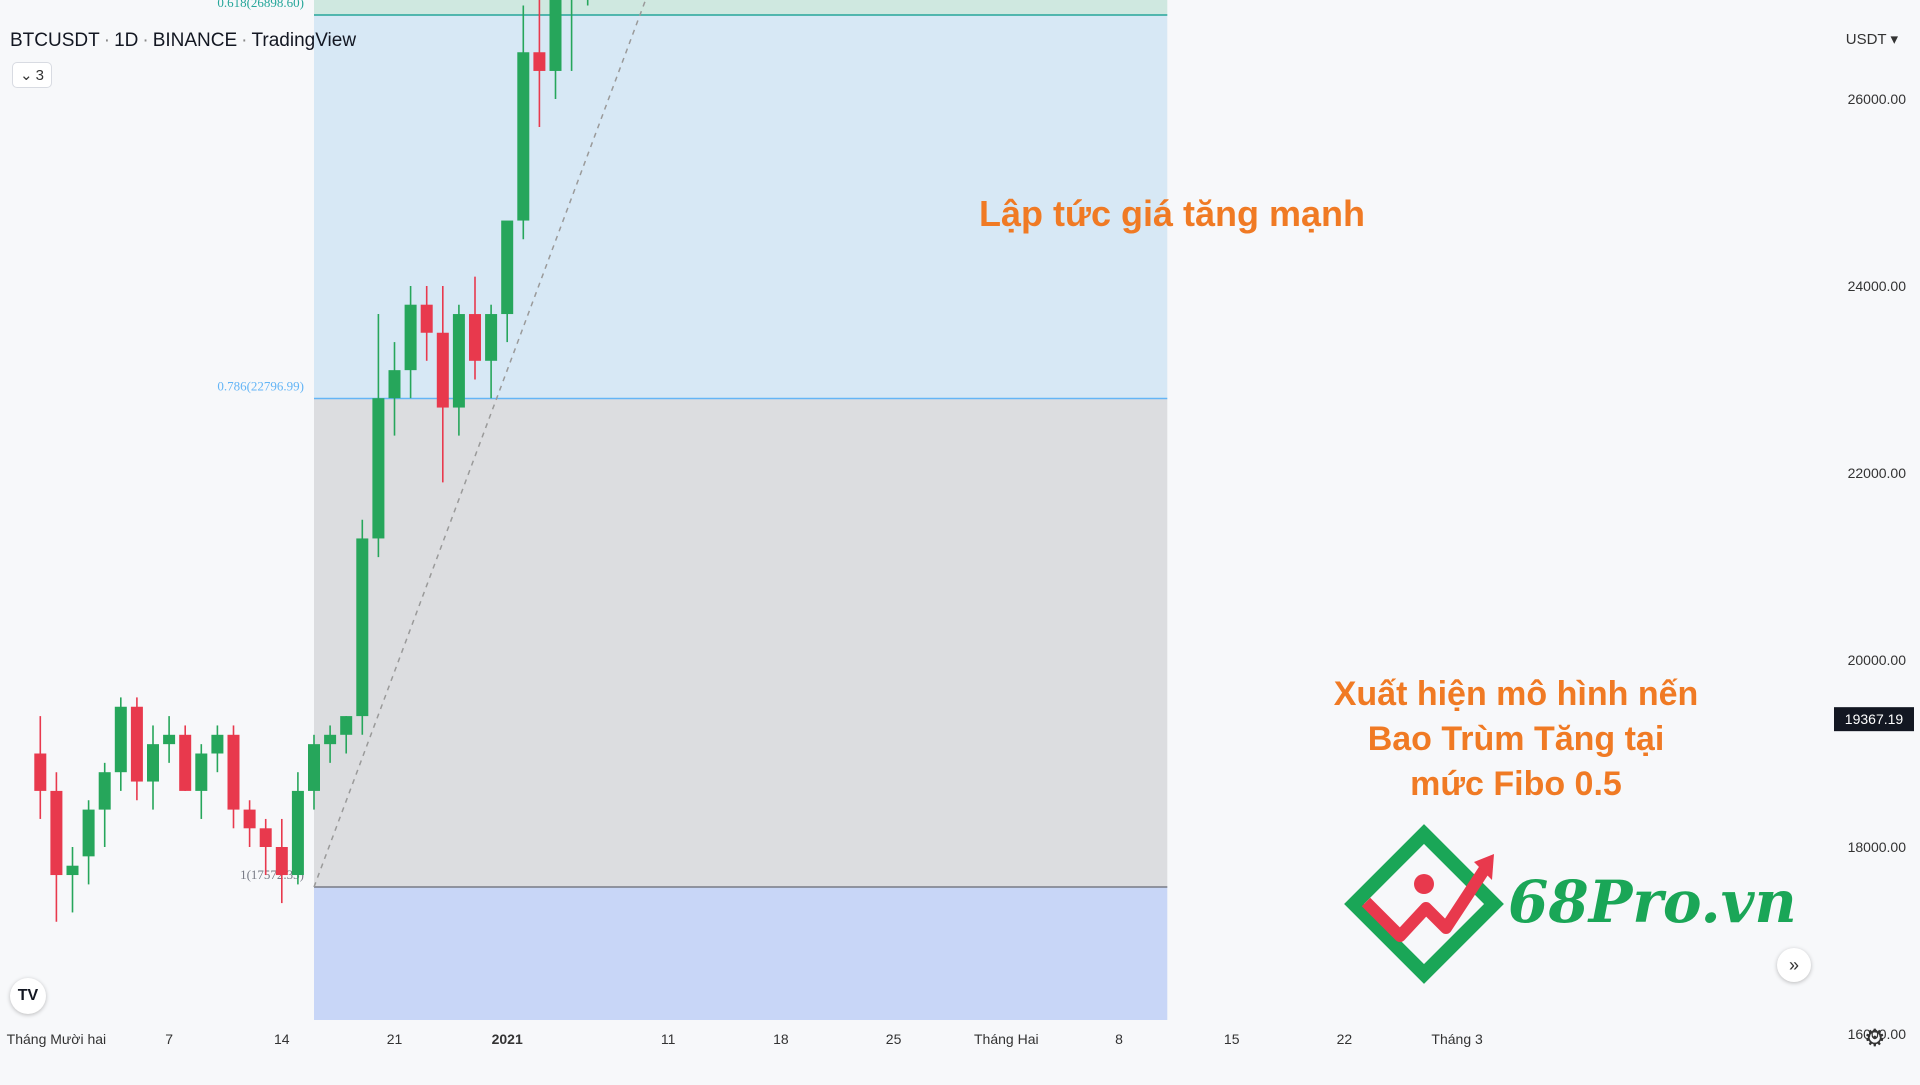  Describe the element at coordinates (26, 75) in the screenshot. I see `chevron-down-icon: ⌄` at that location.